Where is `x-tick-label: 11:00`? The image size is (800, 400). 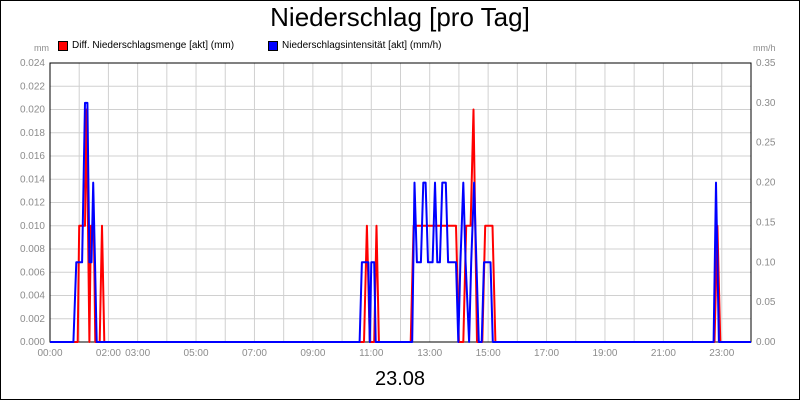 x-tick-label: 11:00 is located at coordinates (371, 353).